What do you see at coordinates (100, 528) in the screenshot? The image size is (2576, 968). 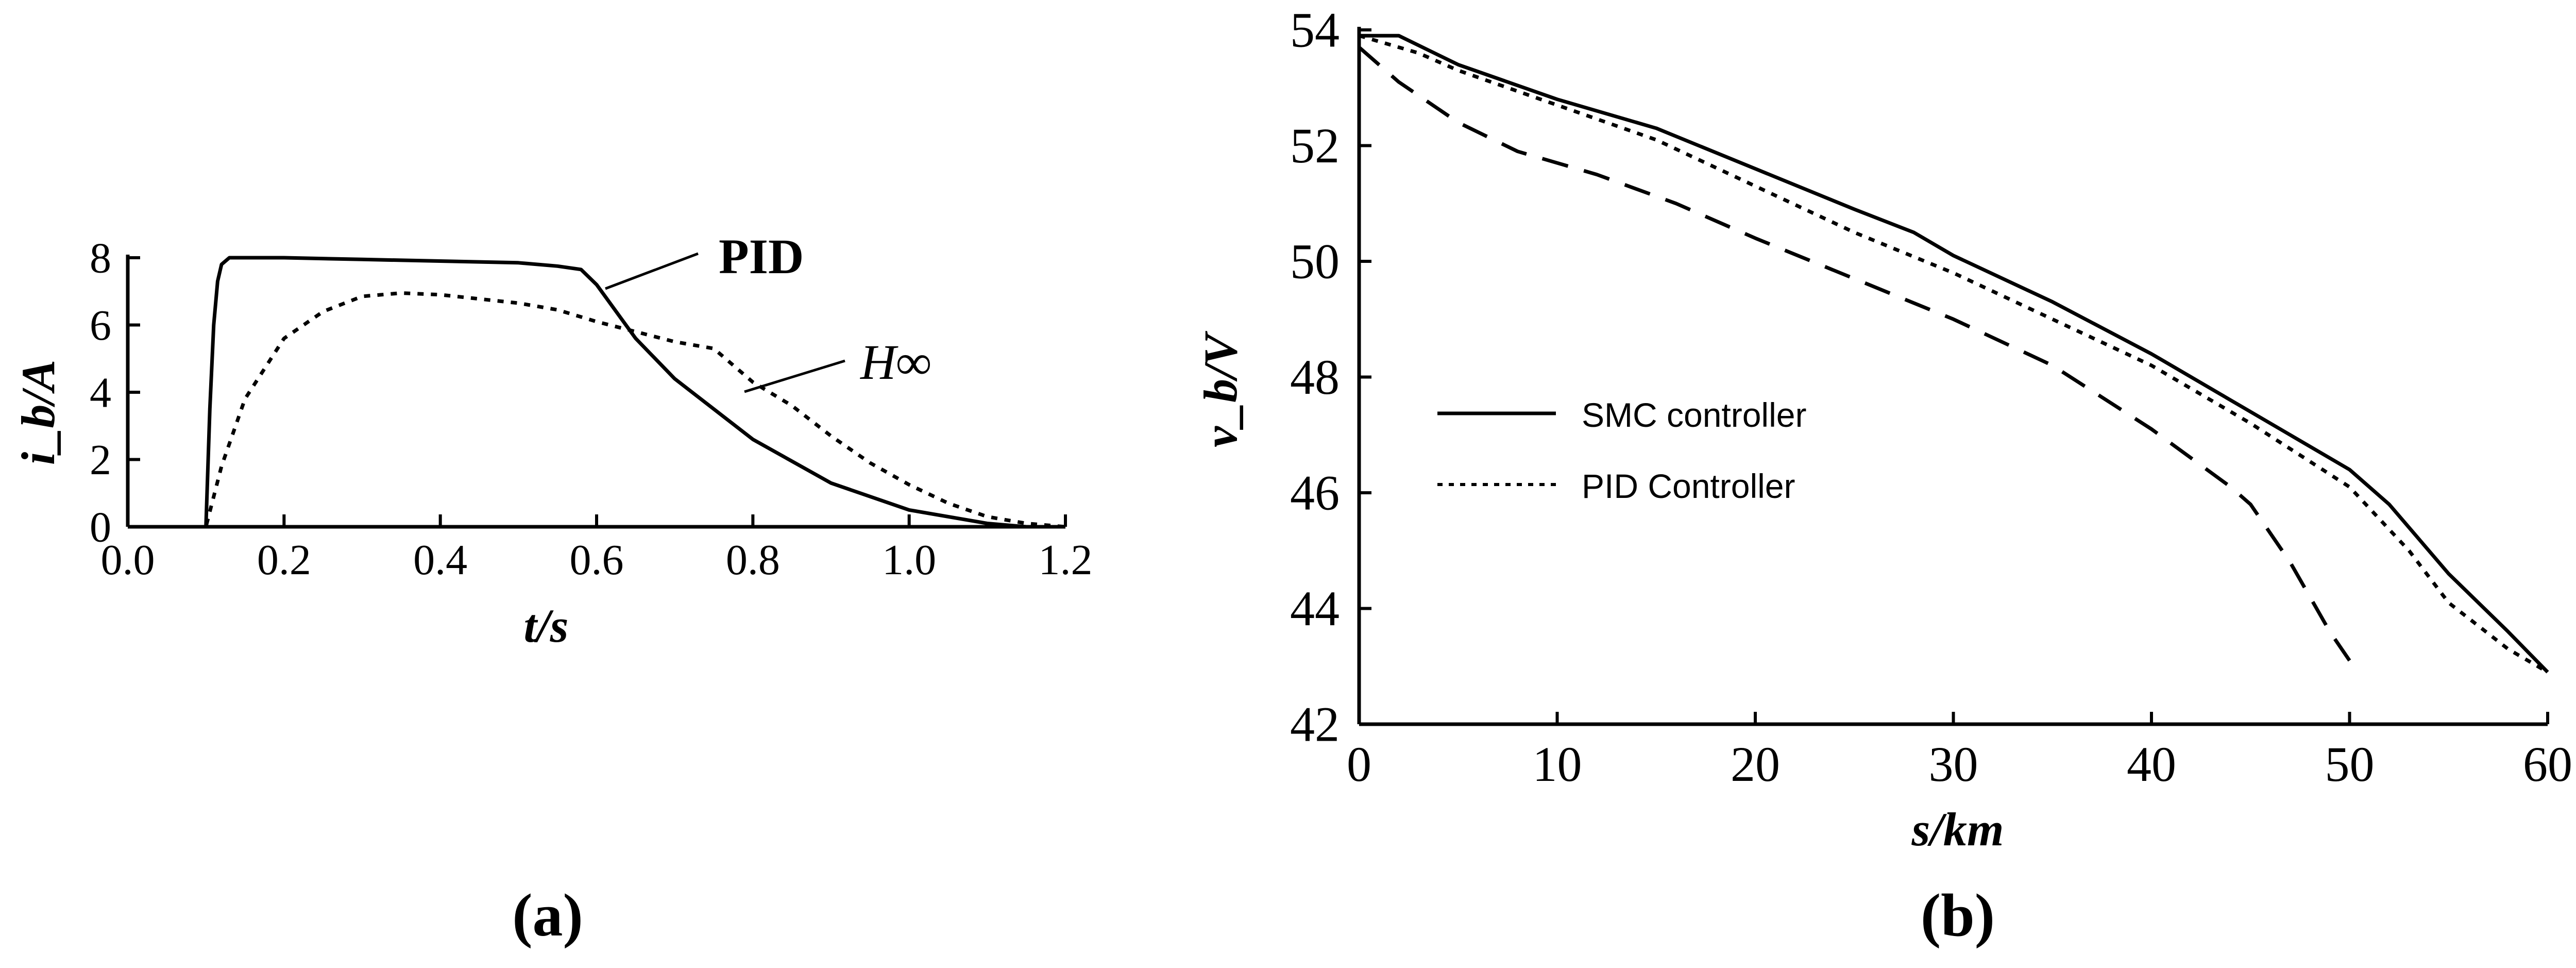 I see `y-tick-label: 0` at bounding box center [100, 528].